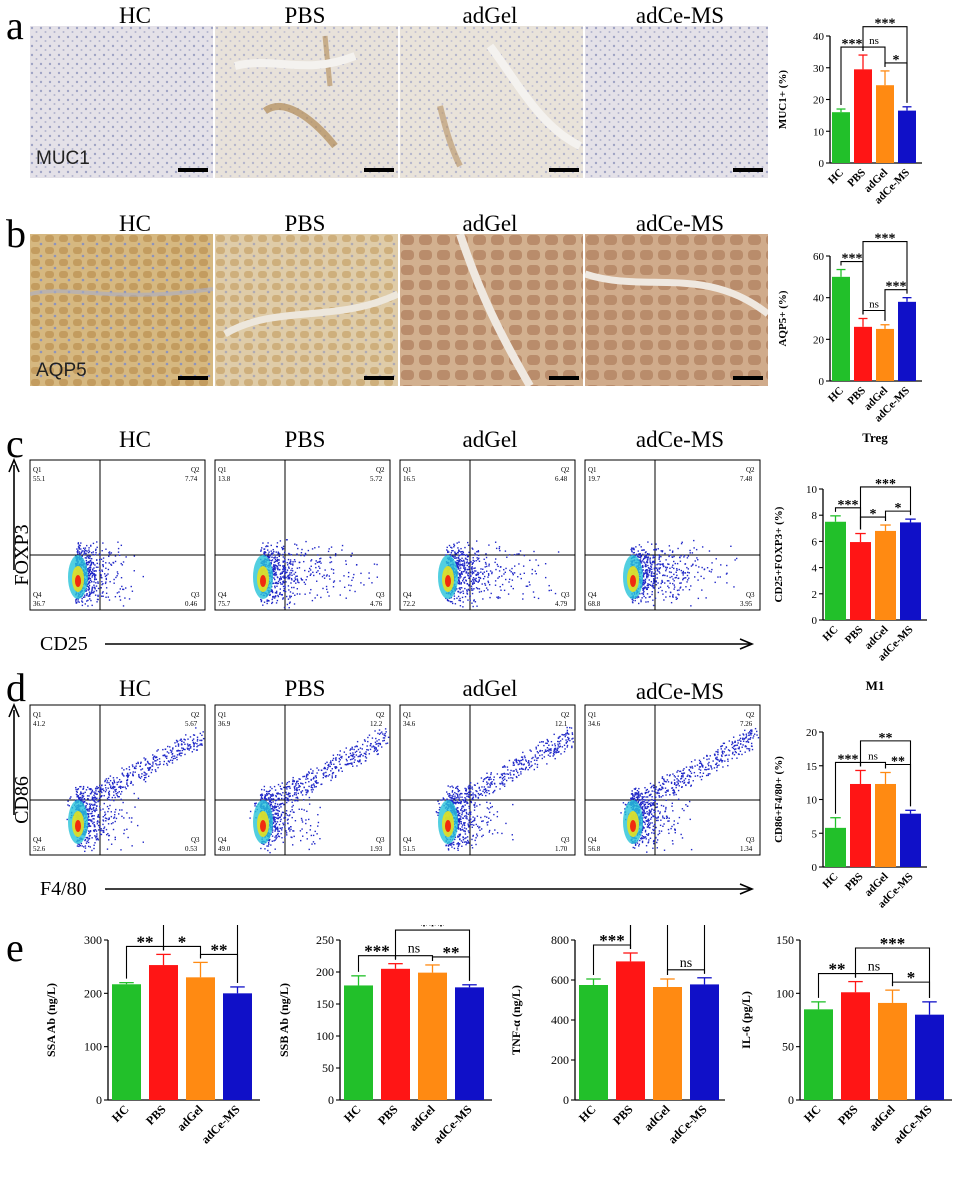 The image size is (955, 1193). What do you see at coordinates (222, 470) in the screenshot?
I see `quadrant-name: Q1` at bounding box center [222, 470].